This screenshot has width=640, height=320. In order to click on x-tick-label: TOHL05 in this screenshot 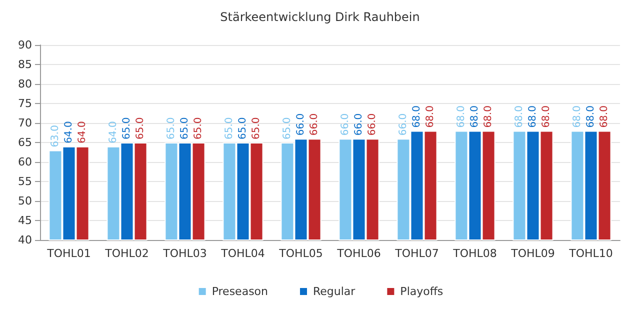, I will do `click(300, 253)`.